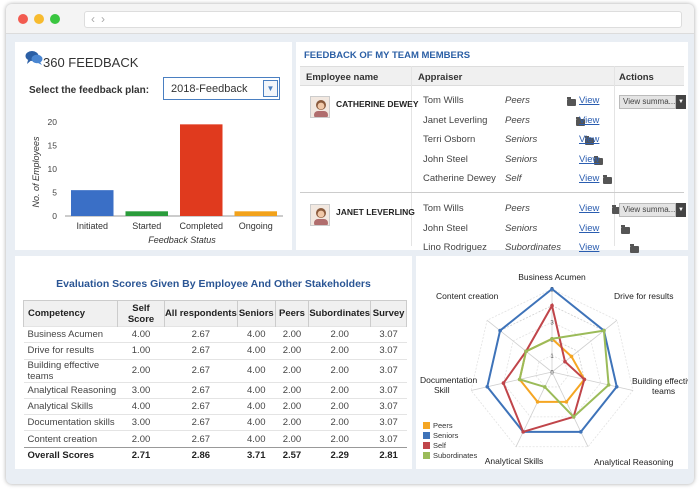  What do you see at coordinates (91, 62) in the screenshot?
I see `panel-title: 360 FEEDBACK` at bounding box center [91, 62].